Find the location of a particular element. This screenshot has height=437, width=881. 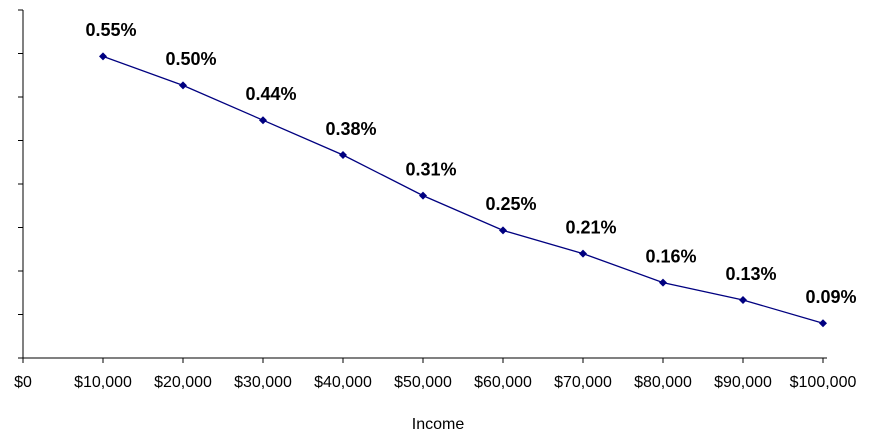

x-tick-label: $10,000 is located at coordinates (103, 382).